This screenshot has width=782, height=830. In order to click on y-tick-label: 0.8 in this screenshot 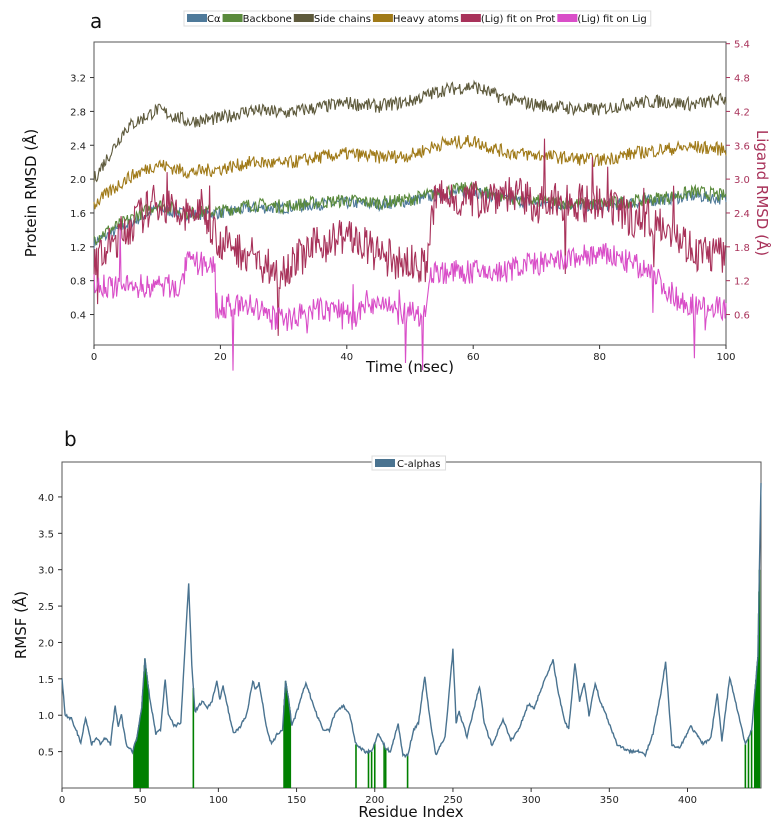, I will do `click(78, 282)`.